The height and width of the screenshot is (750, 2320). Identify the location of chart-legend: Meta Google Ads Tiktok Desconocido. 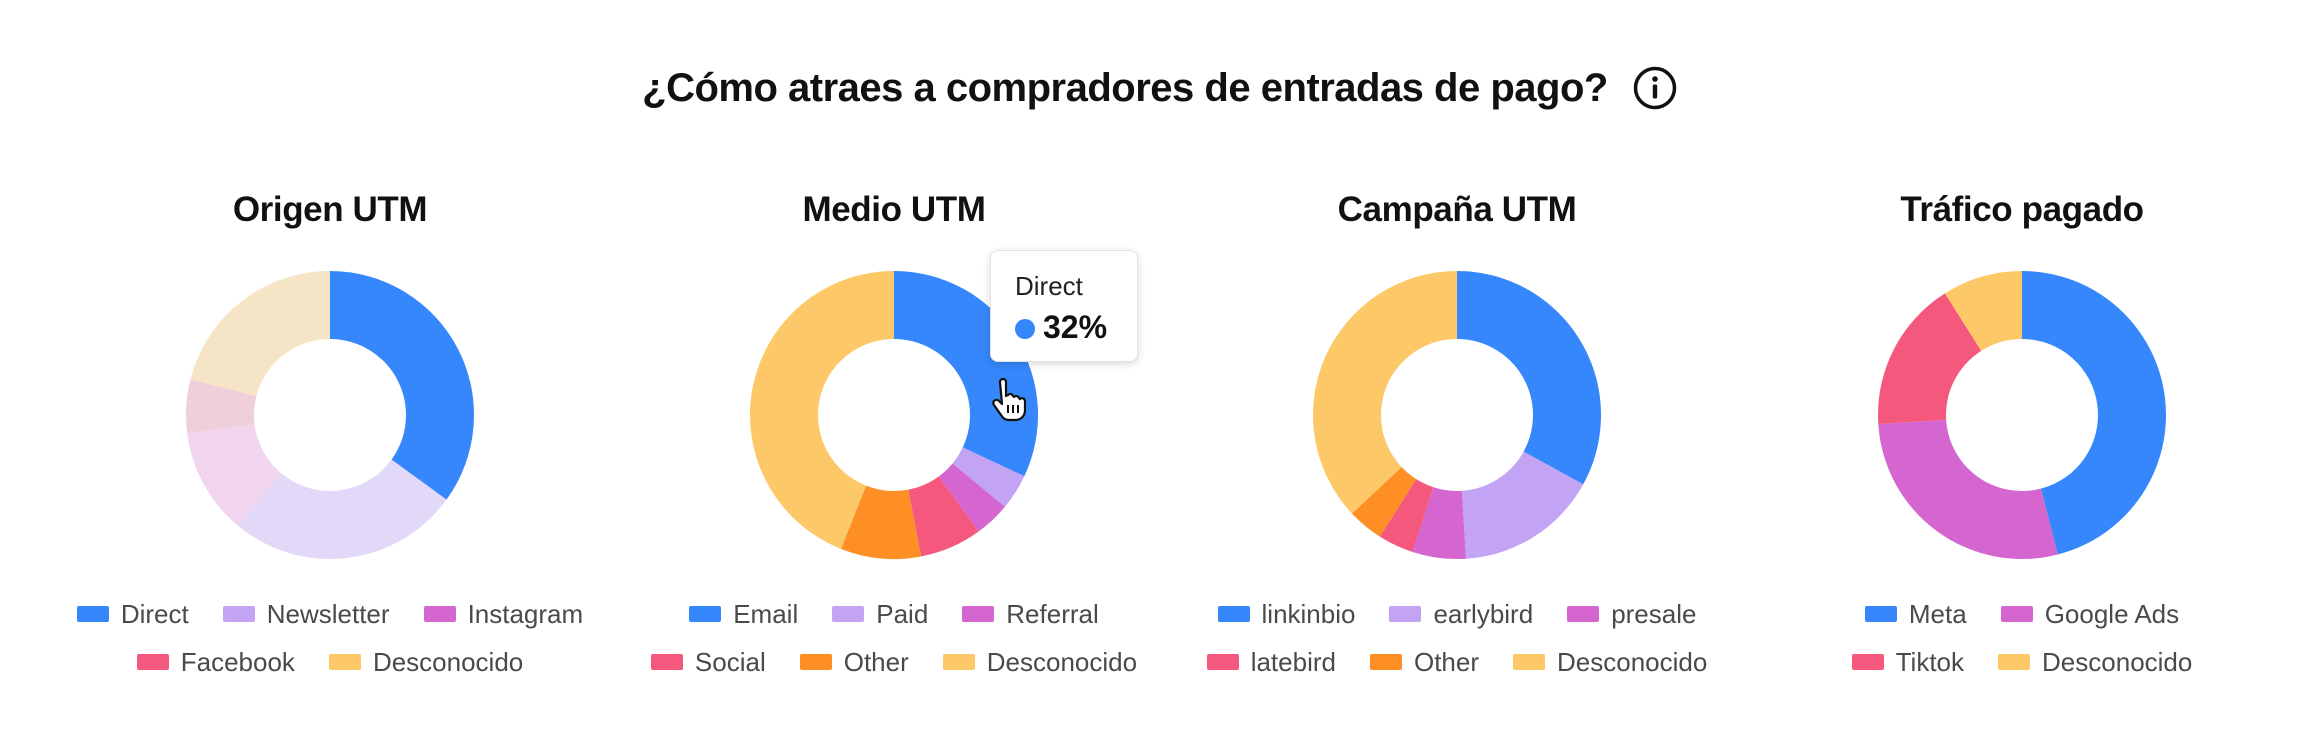
(2022, 638).